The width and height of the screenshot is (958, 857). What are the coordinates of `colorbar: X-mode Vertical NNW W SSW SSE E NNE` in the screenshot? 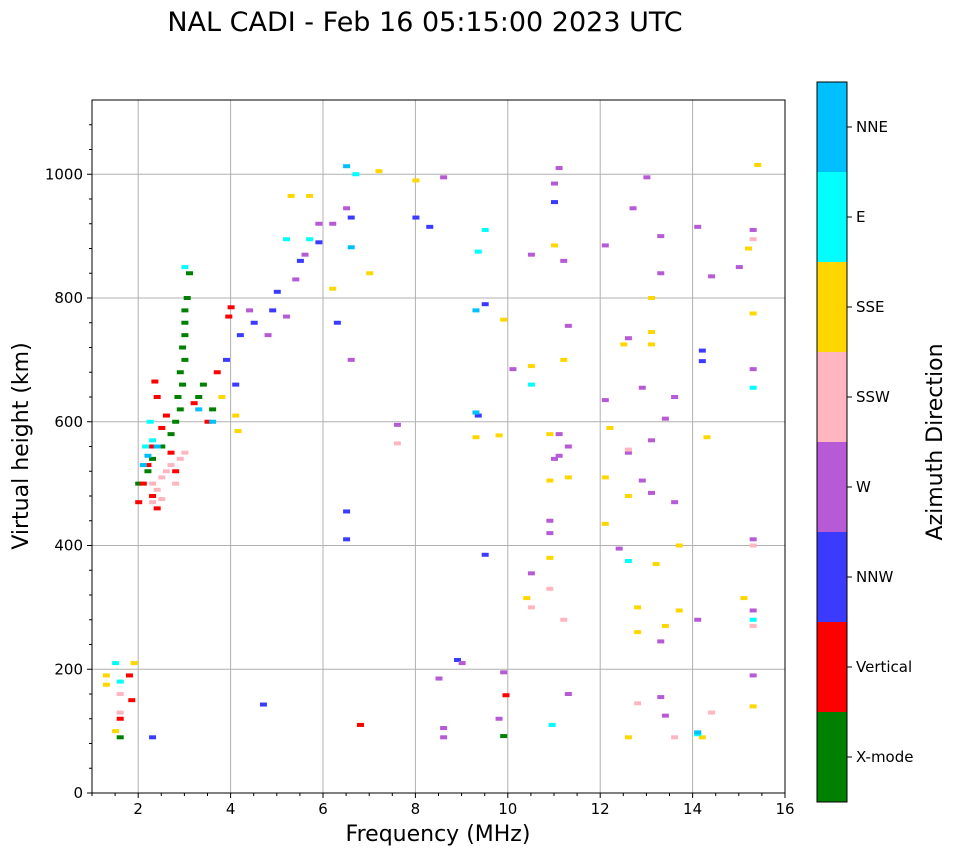 It's located at (864, 442).